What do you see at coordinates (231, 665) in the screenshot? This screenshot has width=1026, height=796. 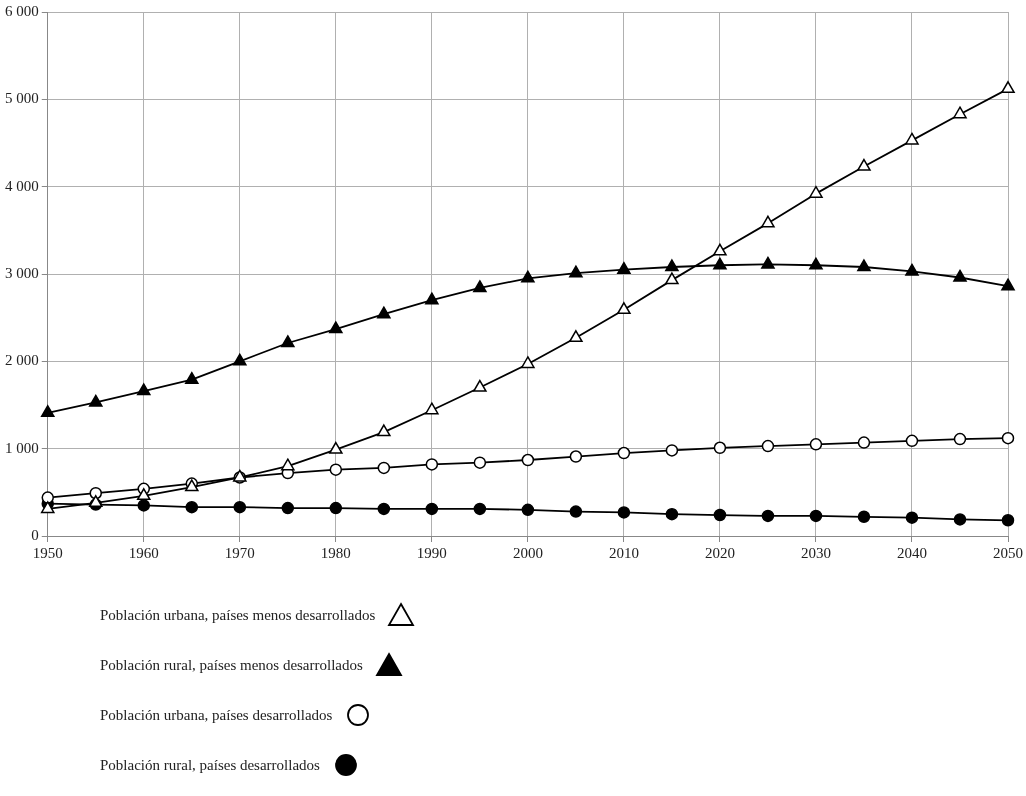 I see `legend-label: Población rural, países menos desarrollados` at bounding box center [231, 665].